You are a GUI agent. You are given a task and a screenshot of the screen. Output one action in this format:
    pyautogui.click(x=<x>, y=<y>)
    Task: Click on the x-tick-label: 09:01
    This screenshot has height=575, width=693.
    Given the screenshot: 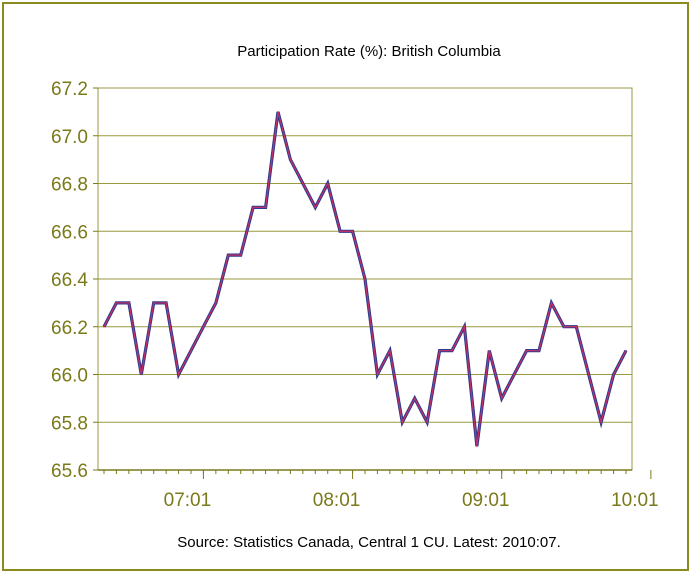 What is the action you would take?
    pyautogui.click(x=486, y=500)
    